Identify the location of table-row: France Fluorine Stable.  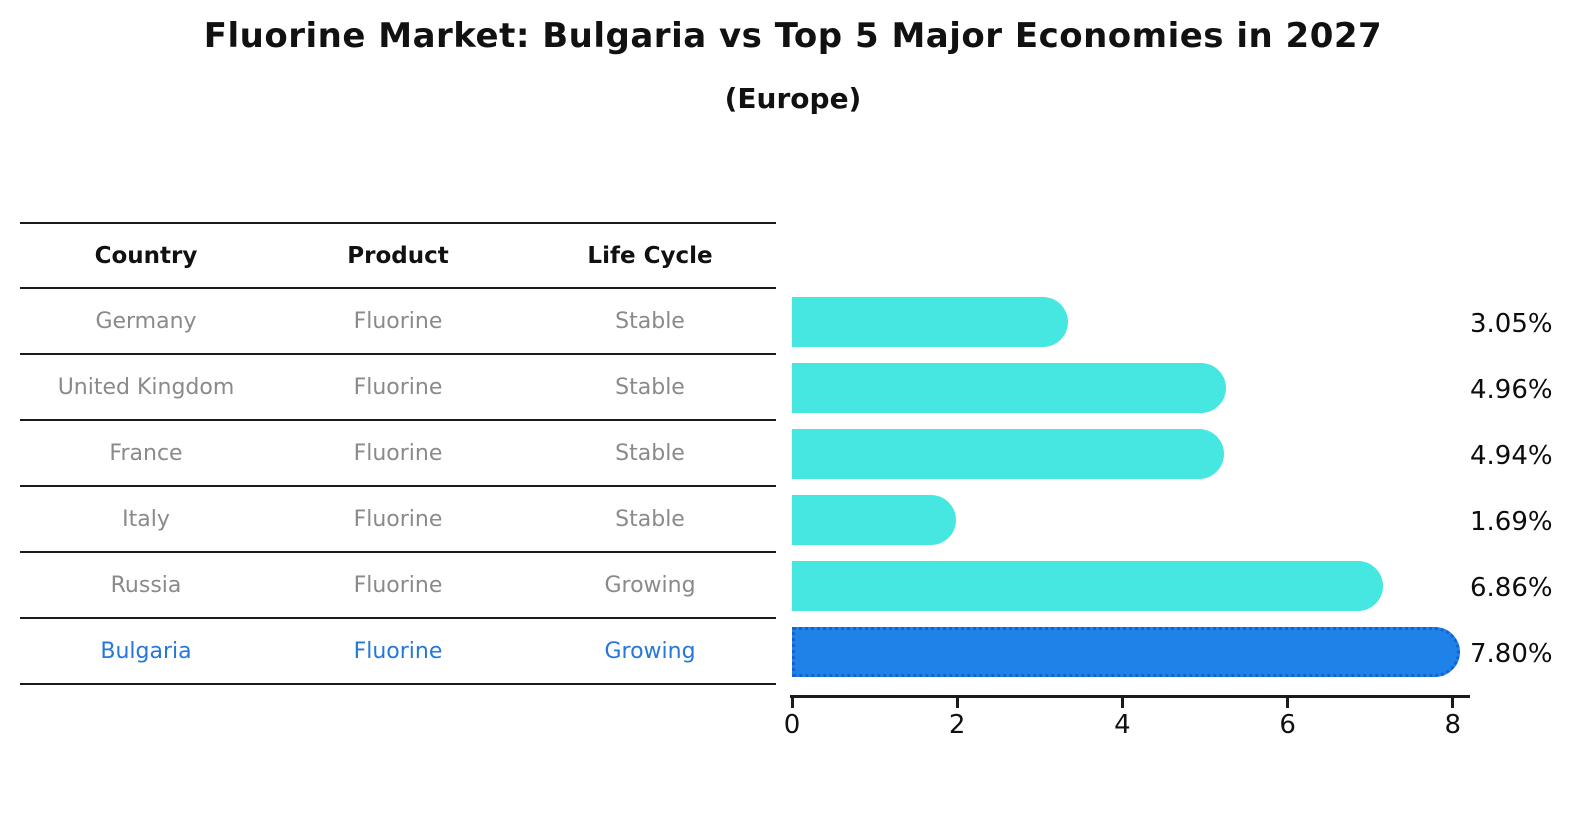
(398, 454).